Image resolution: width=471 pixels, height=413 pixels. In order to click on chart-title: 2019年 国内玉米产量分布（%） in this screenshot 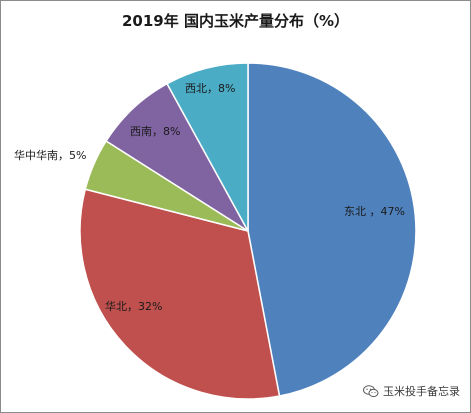, I will do `click(235, 21)`.